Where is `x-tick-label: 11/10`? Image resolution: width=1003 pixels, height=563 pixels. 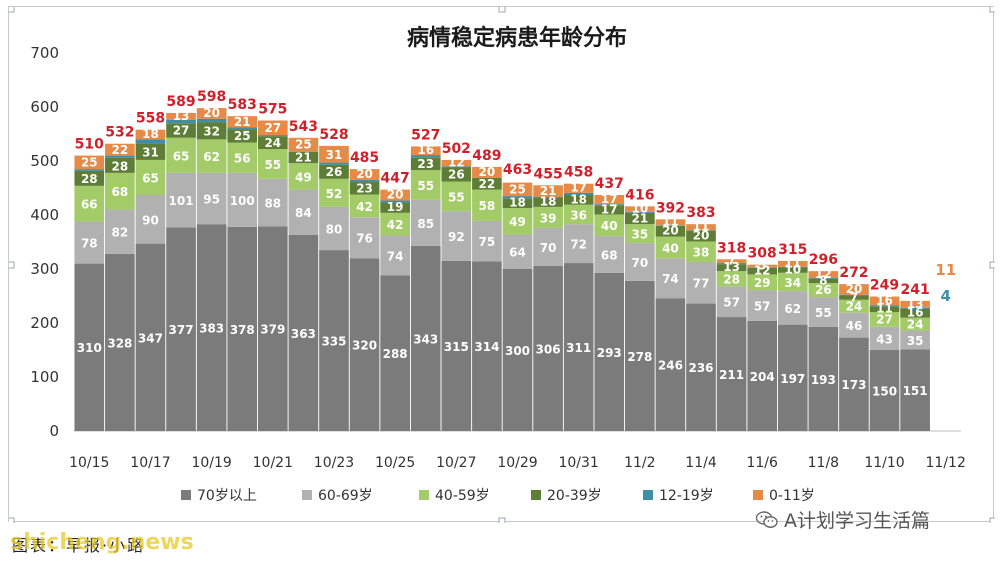 x-tick-label: 11/10 is located at coordinates (884, 463).